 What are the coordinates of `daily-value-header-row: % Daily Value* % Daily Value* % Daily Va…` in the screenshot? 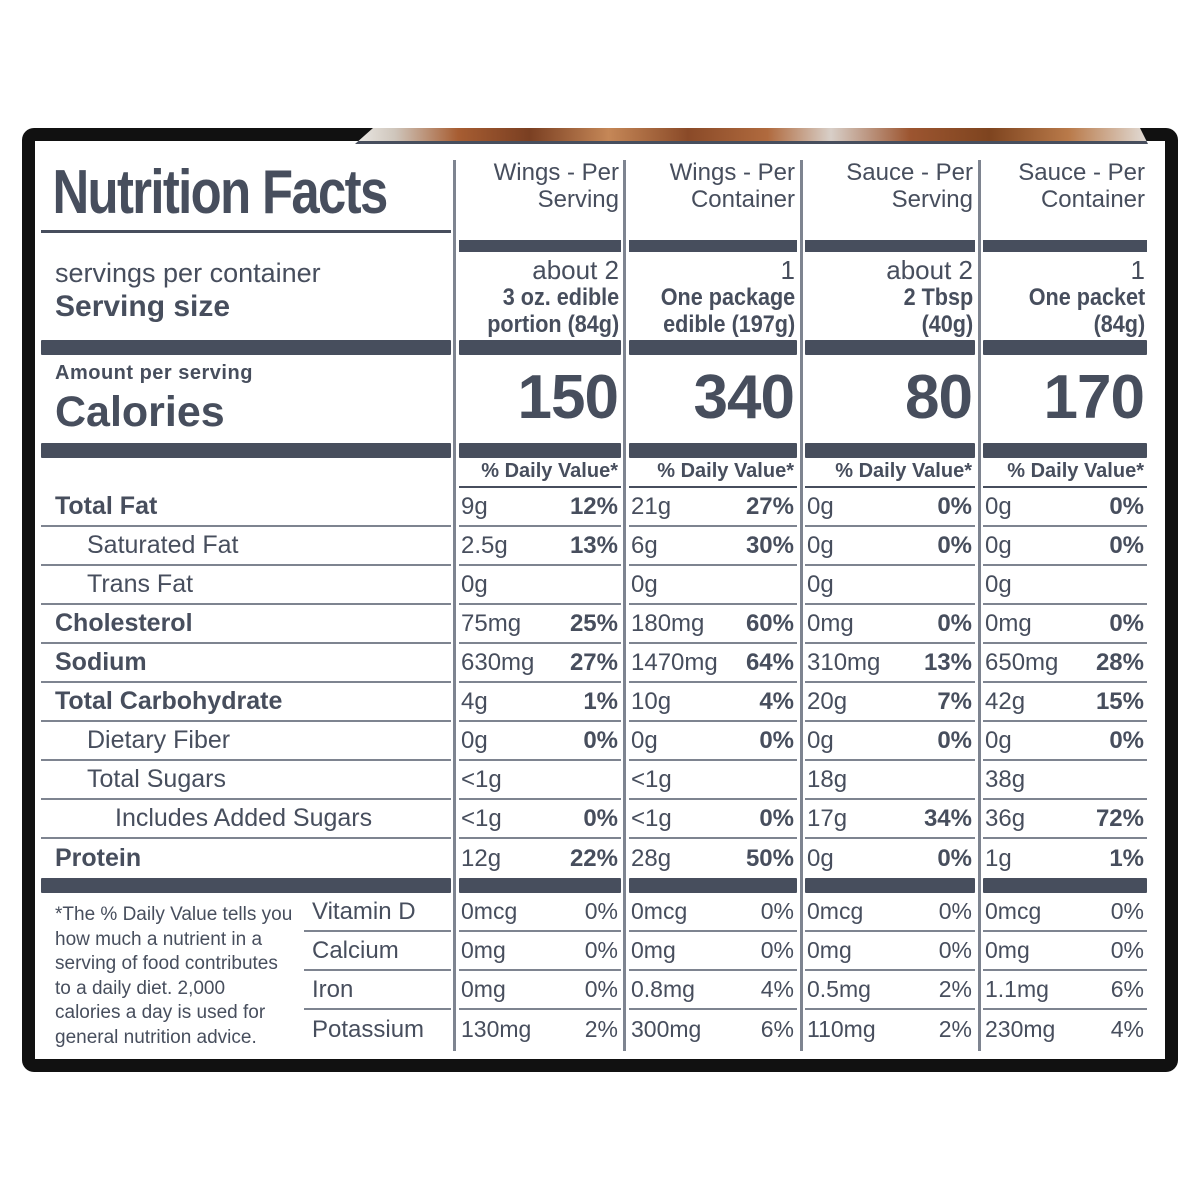 It's located at (594, 473).